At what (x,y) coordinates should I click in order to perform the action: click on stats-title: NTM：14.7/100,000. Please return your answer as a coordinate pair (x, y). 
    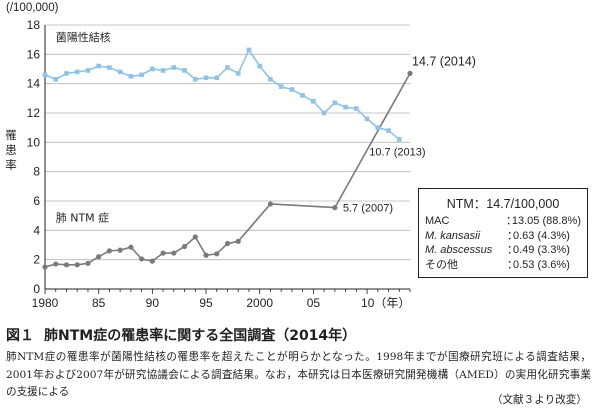
    Looking at the image, I should click on (503, 204).